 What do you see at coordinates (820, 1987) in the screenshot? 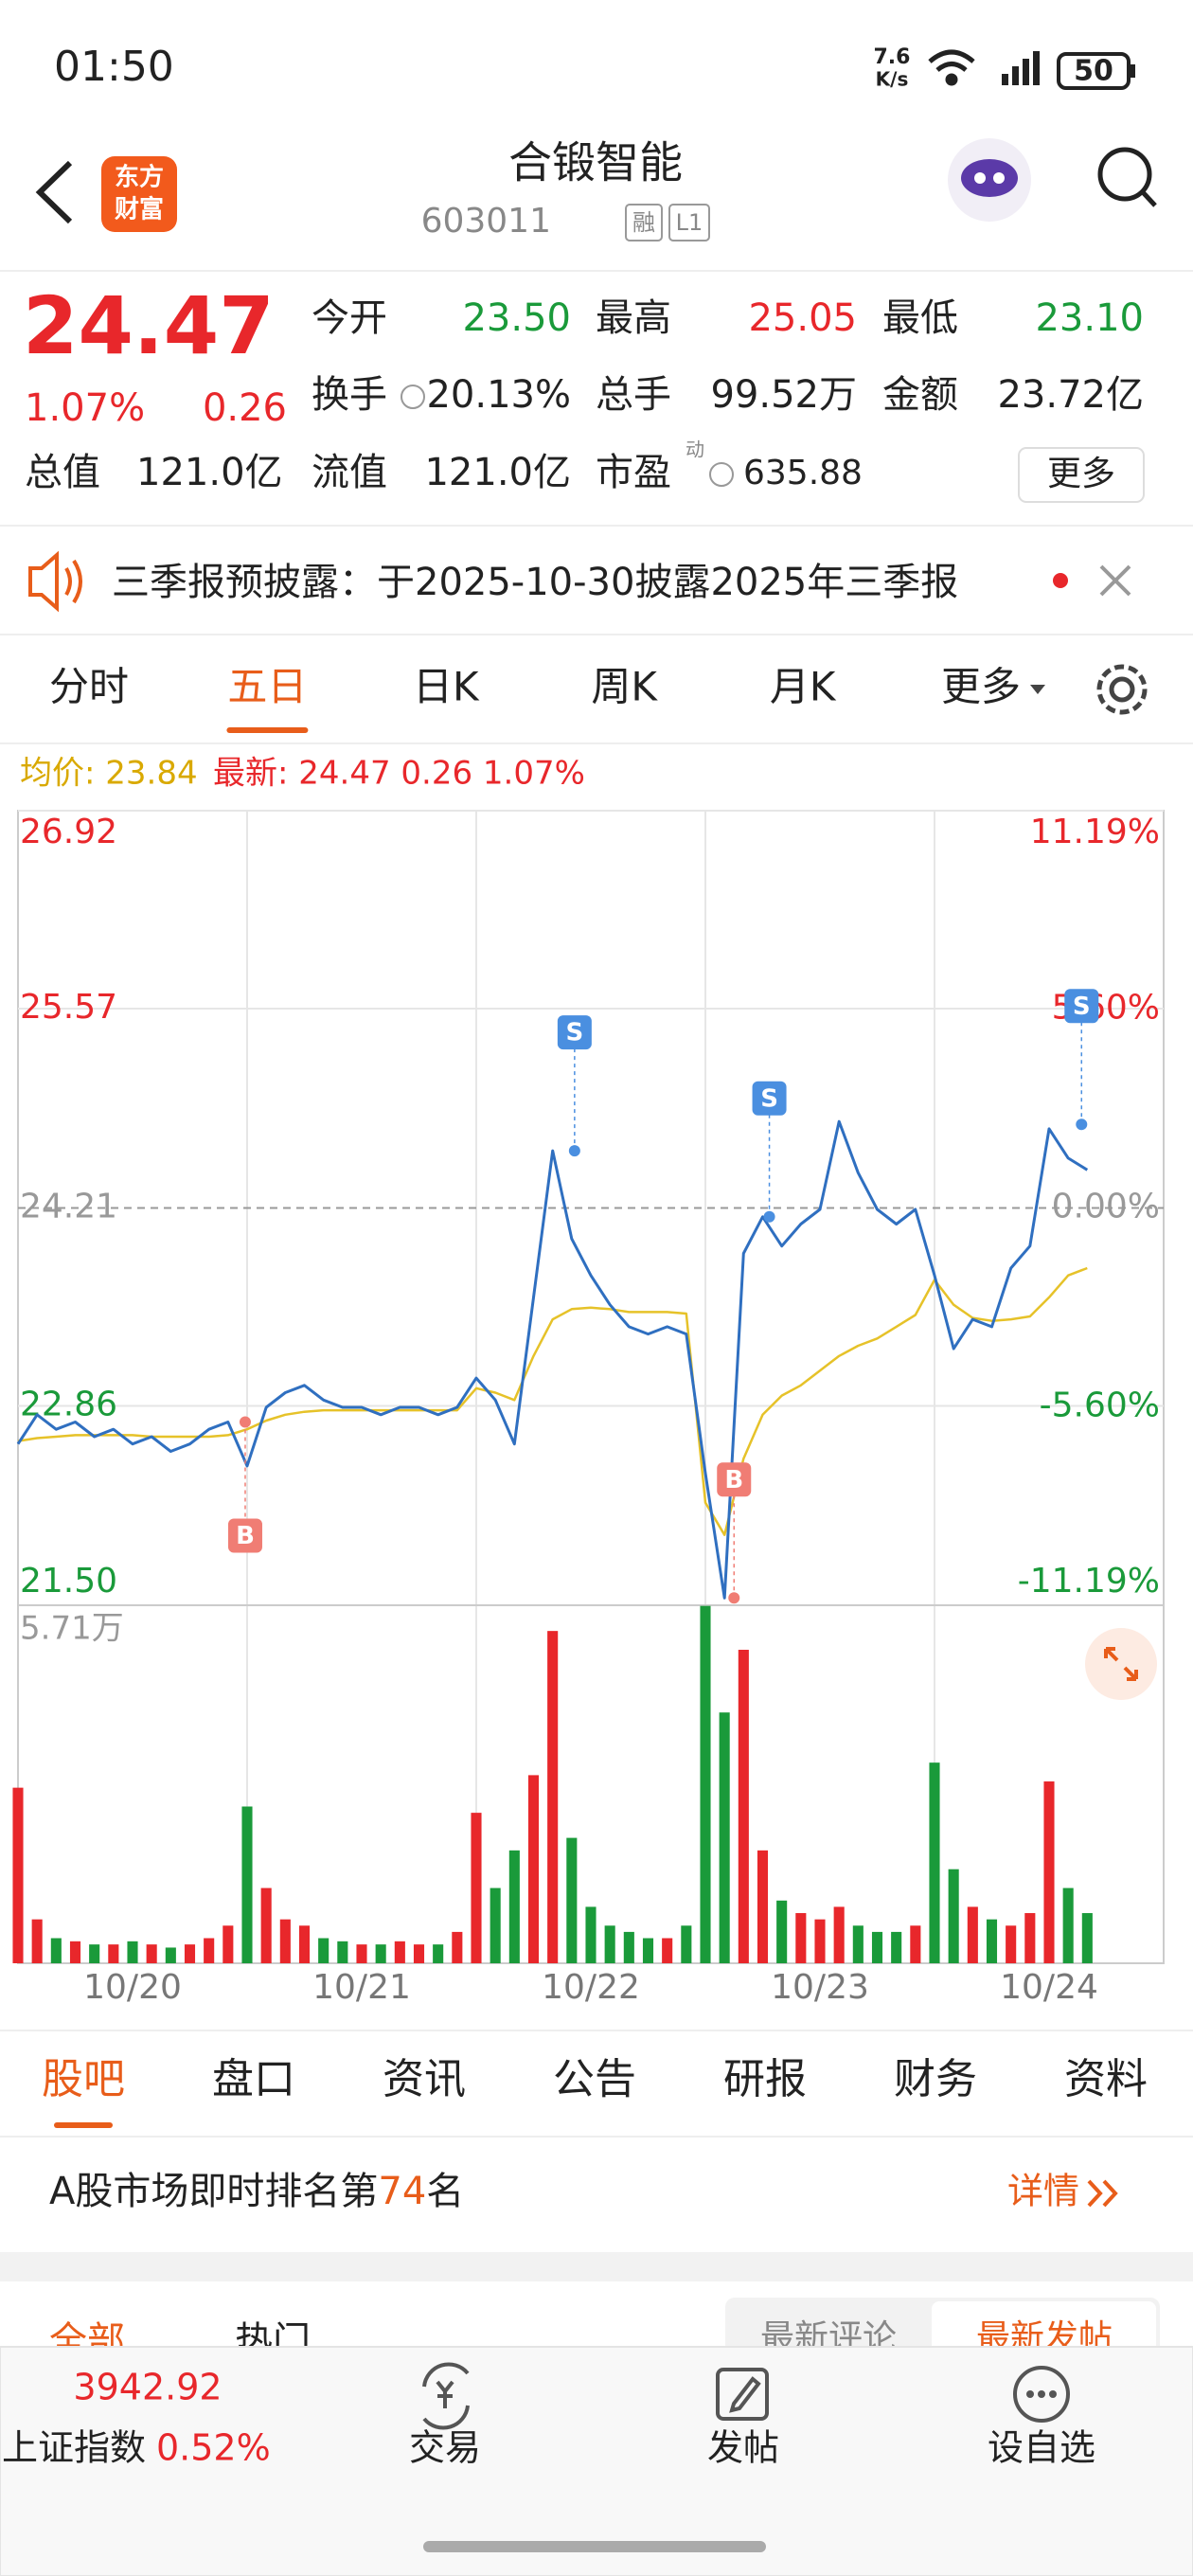
I see `x-tick-label: 10/23` at bounding box center [820, 1987].